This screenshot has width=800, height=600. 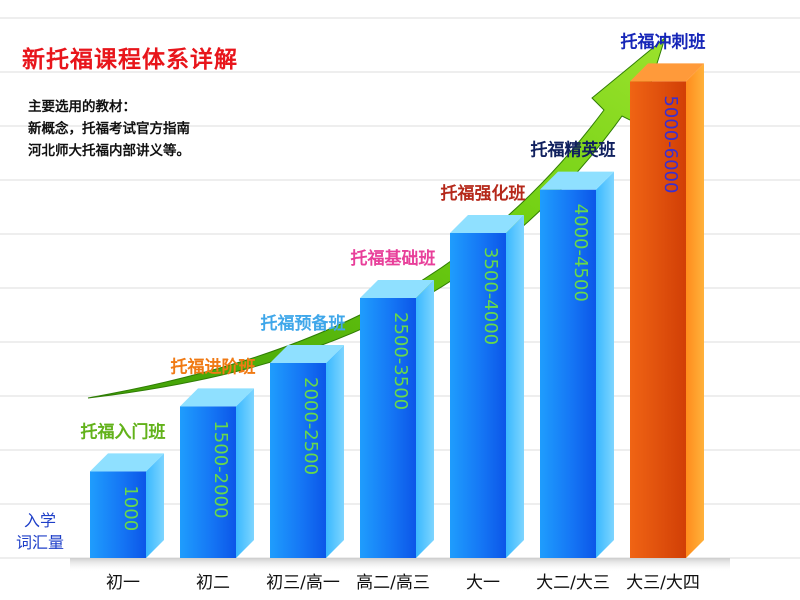 I want to click on floor-band, so click(x=400, y=565).